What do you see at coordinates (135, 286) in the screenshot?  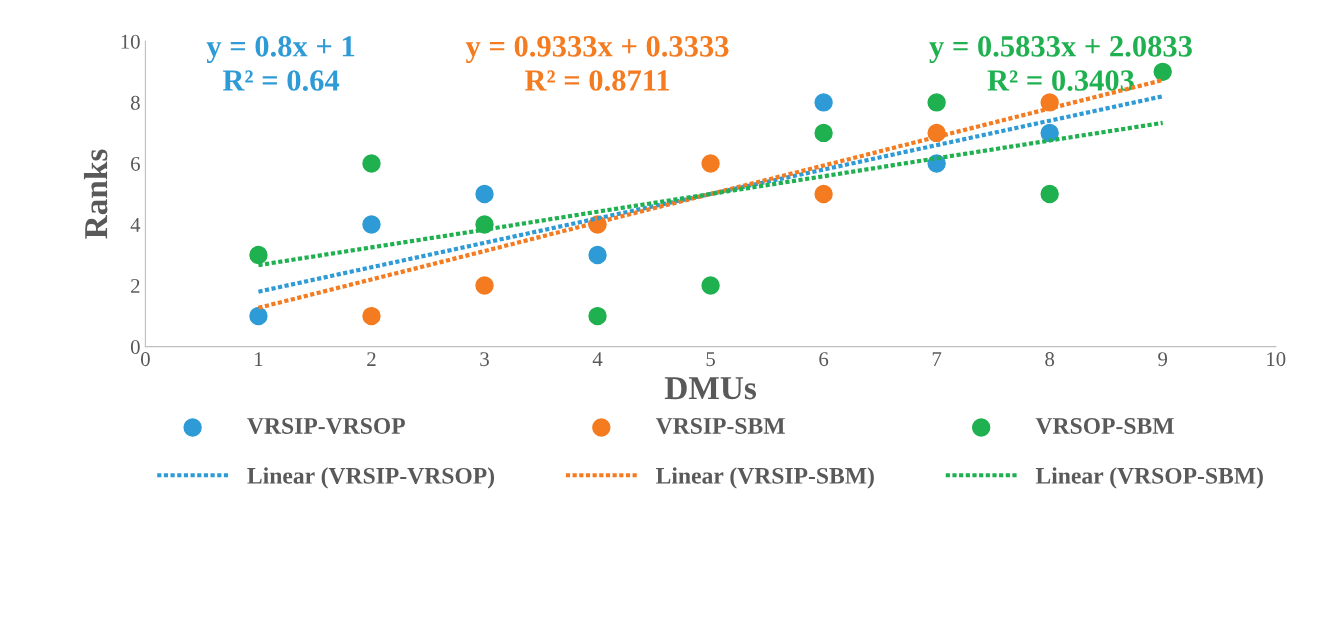 I see `y-tick-label: 2` at bounding box center [135, 286].